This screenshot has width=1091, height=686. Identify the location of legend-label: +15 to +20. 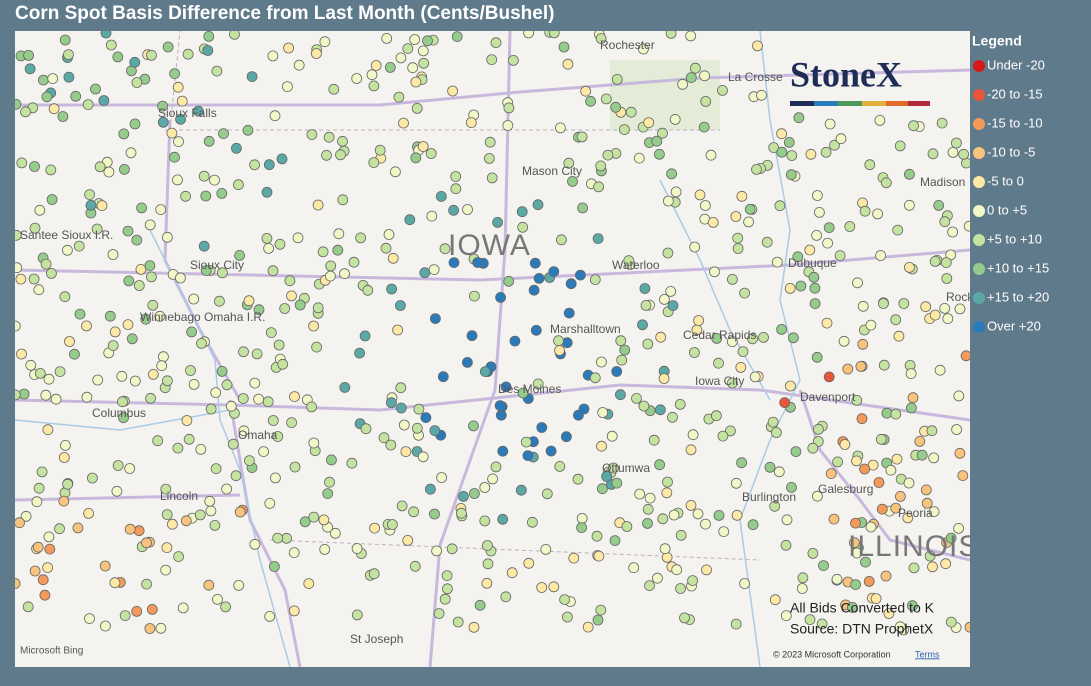
(1018, 296).